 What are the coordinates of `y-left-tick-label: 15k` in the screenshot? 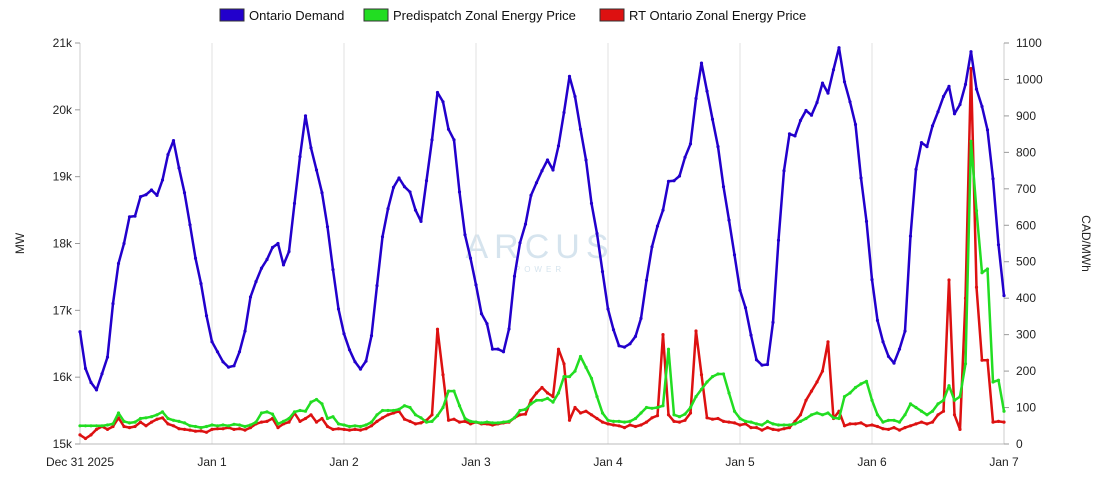 It's located at (63, 444).